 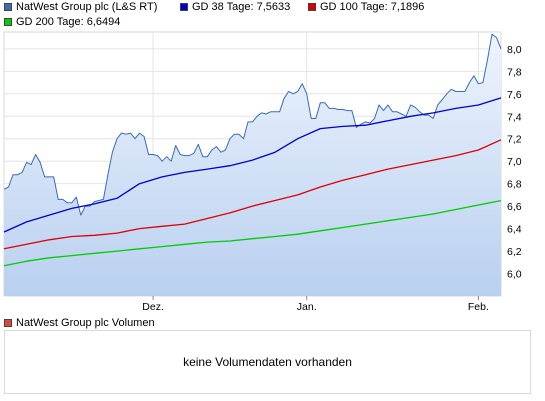 What do you see at coordinates (87, 7) in the screenshot?
I see `legend-label-price: NatWest Group plc (L&S RT)` at bounding box center [87, 7].